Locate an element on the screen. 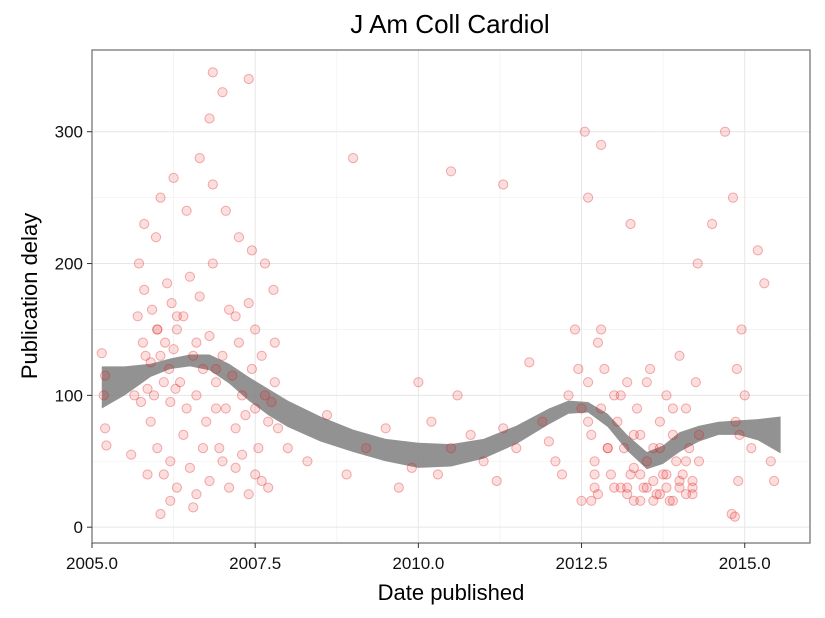 This screenshot has width=825, height=618. x-axis: 2005.0 2007.5 2010.0 2012.5 2015.0 is located at coordinates (418, 558).